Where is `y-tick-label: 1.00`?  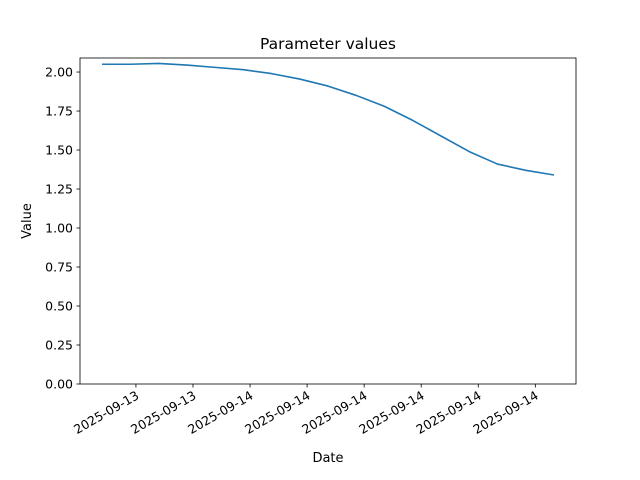 y-tick-label: 1.00 is located at coordinates (59, 228).